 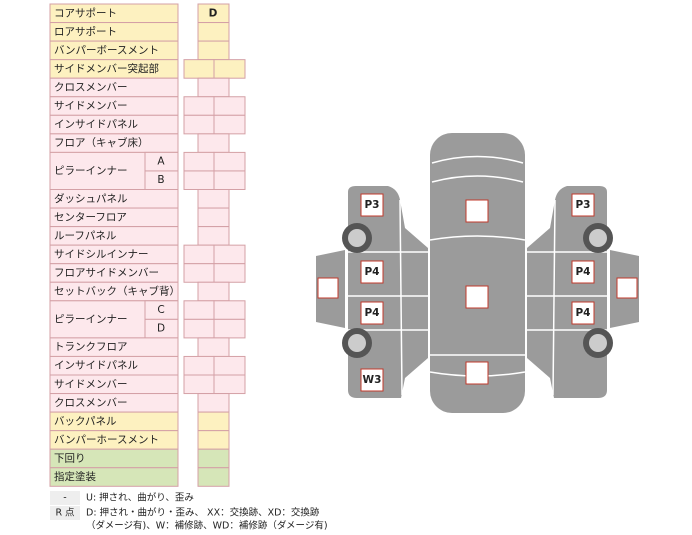 What do you see at coordinates (85, 32) in the screenshot?
I see `row-label: ロアサポート` at bounding box center [85, 32].